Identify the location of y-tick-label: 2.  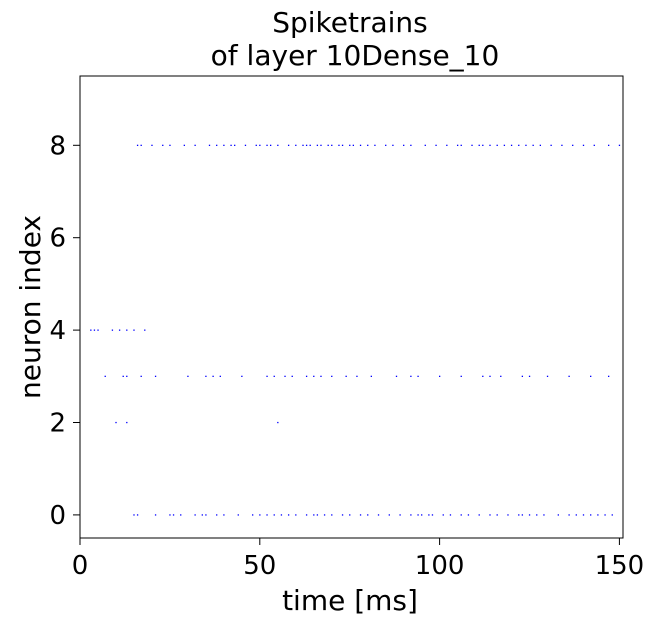
(57, 424).